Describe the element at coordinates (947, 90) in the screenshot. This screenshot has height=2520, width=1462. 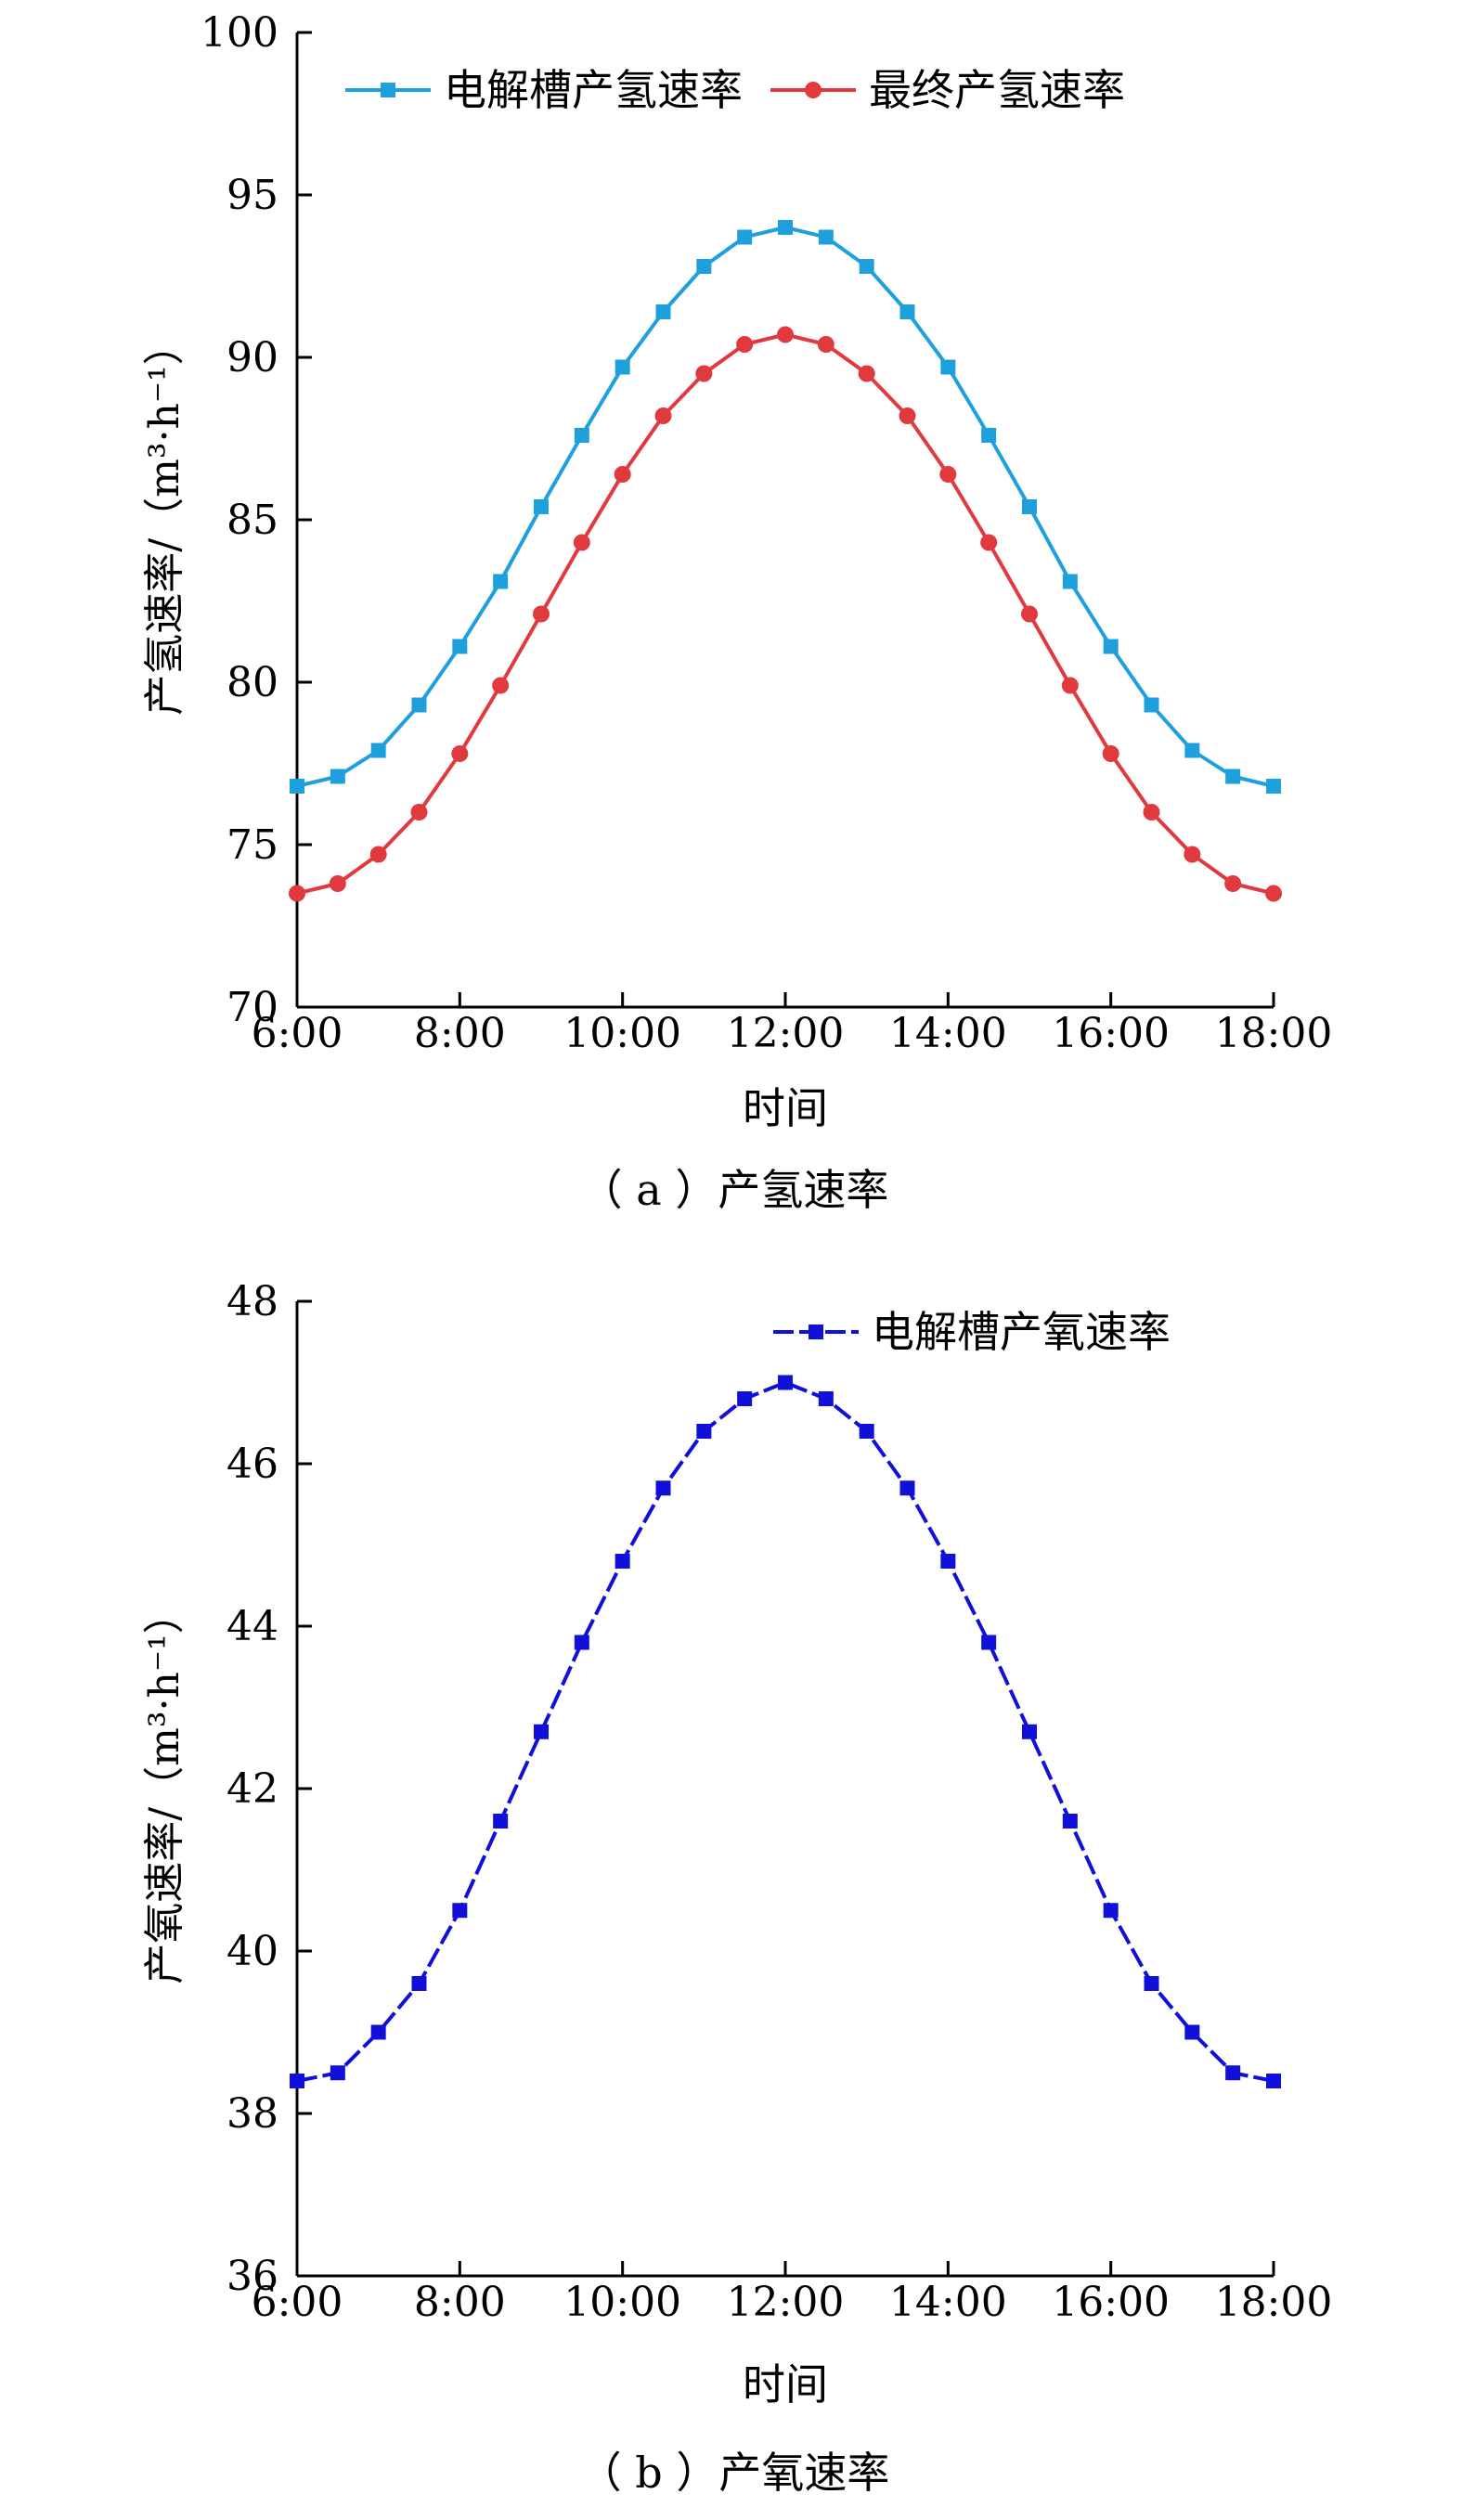
I see `legend-item: 最终产氢速率` at that location.